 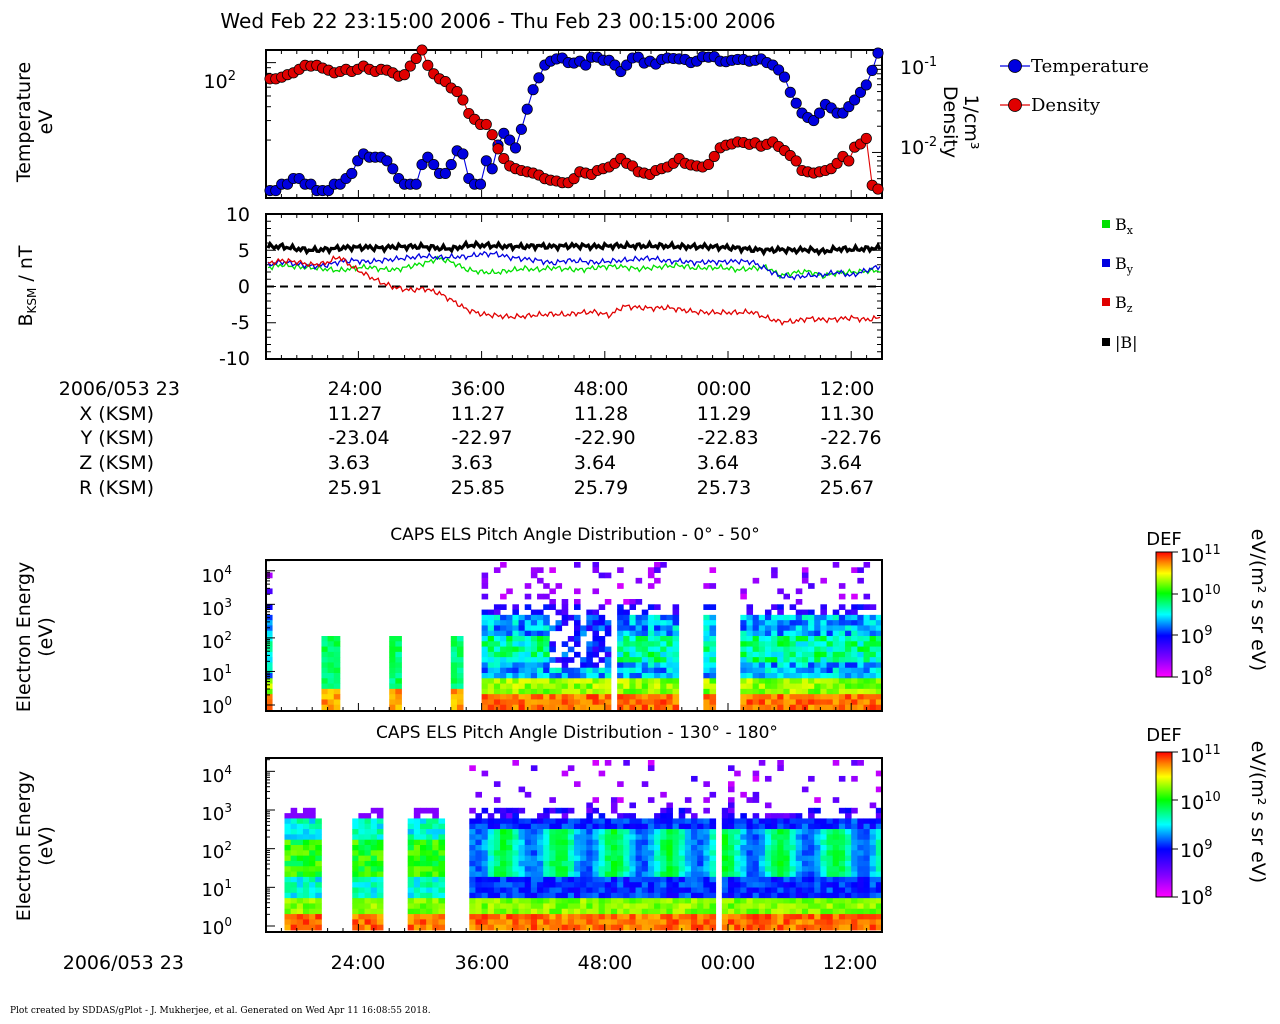 I want to click on ephemeris-value: 3.63, so click(x=472, y=463).